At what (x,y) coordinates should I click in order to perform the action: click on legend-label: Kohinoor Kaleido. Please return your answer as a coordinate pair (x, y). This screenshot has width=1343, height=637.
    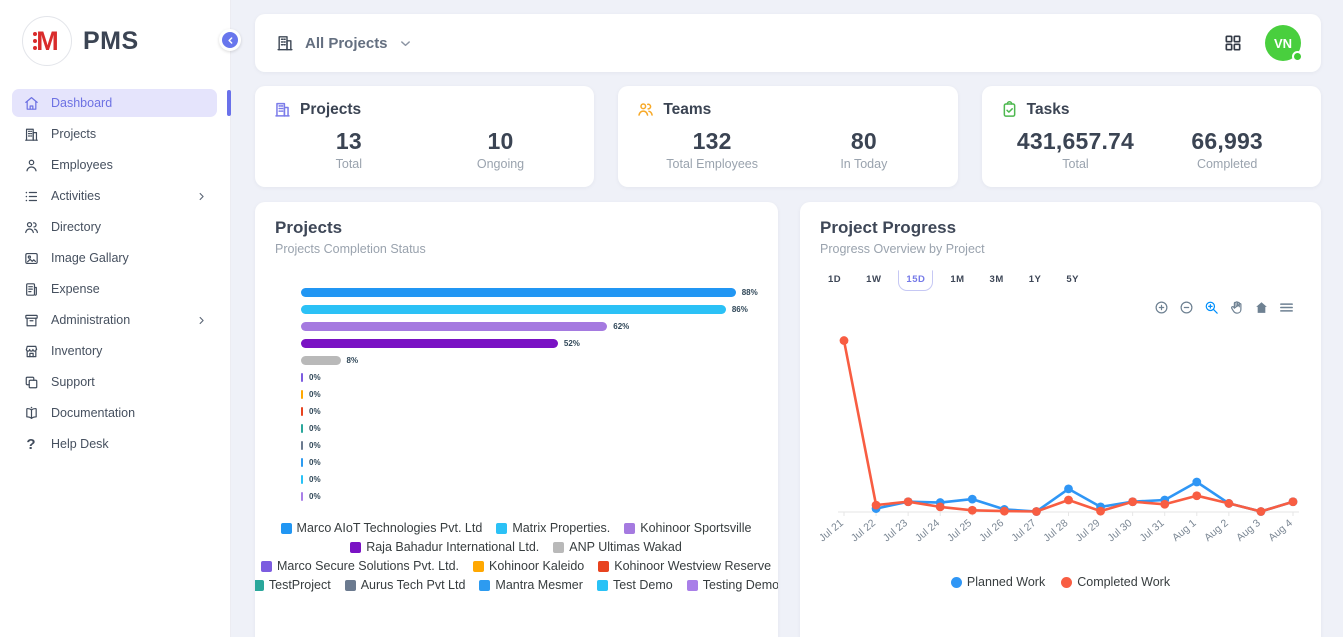
    Looking at the image, I should click on (537, 566).